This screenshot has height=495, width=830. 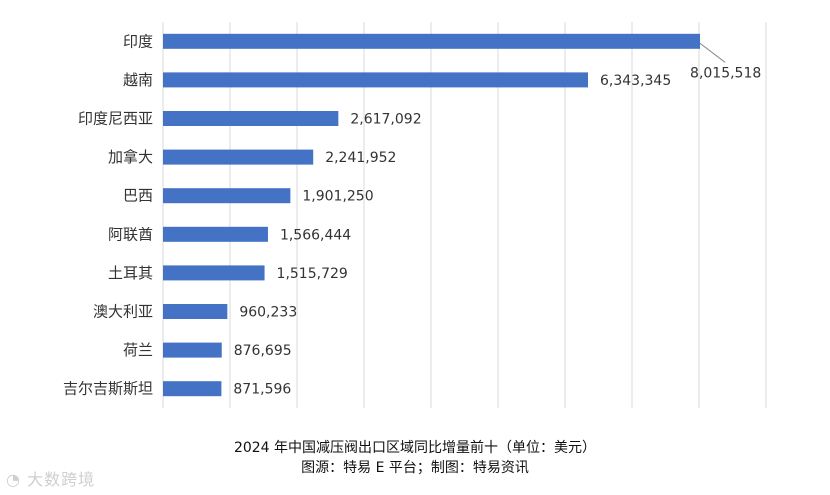 I want to click on value-label: 1,515,729, so click(x=312, y=274).